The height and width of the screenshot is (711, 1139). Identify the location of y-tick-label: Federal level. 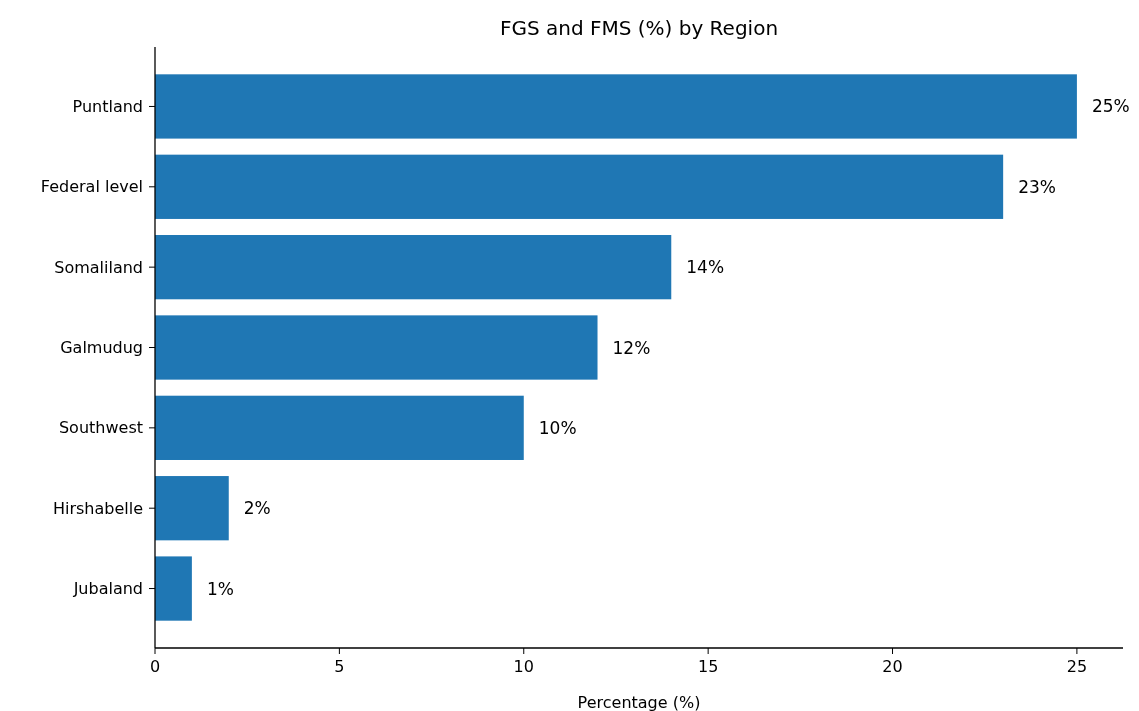
(91, 187).